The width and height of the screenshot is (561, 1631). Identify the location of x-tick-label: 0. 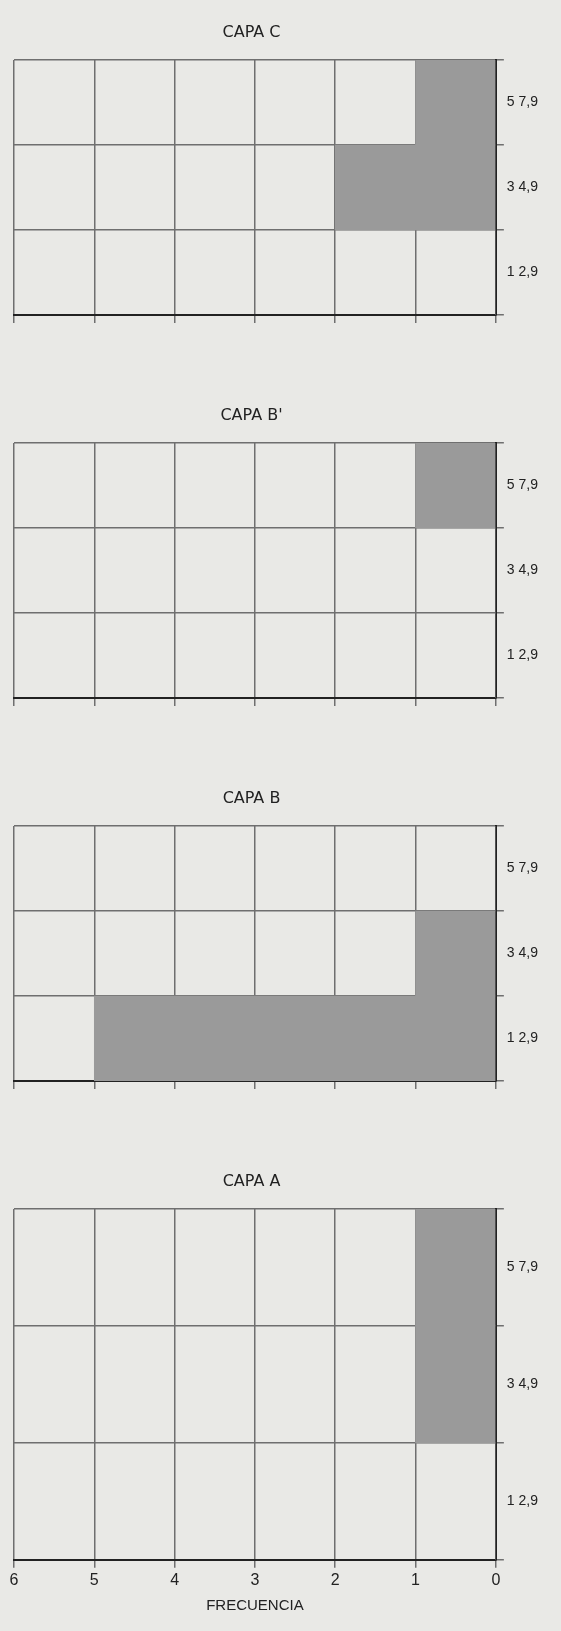
(496, 1579).